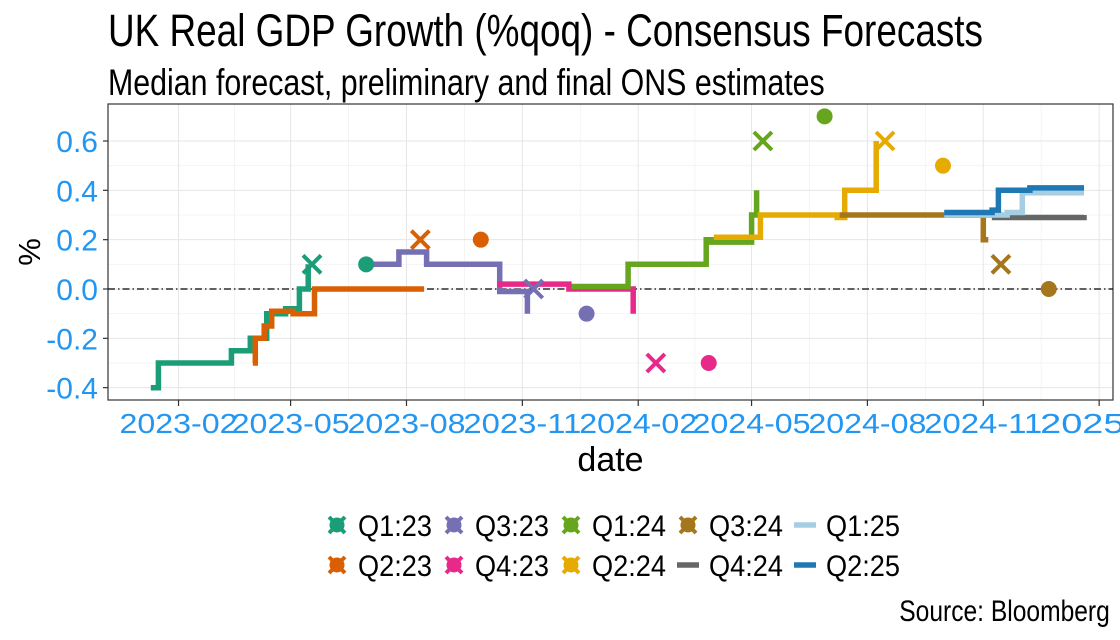  I want to click on x-tick-label: 2023-05, so click(291, 423).